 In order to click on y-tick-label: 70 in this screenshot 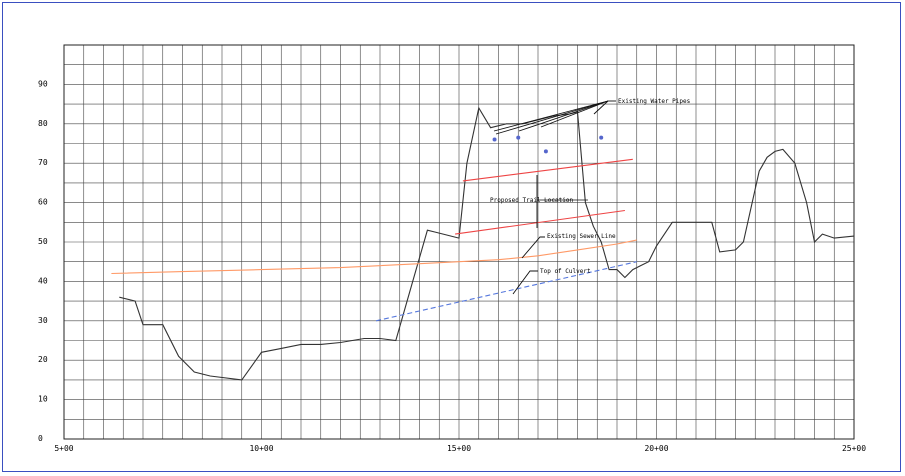, I will do `click(43, 162)`.